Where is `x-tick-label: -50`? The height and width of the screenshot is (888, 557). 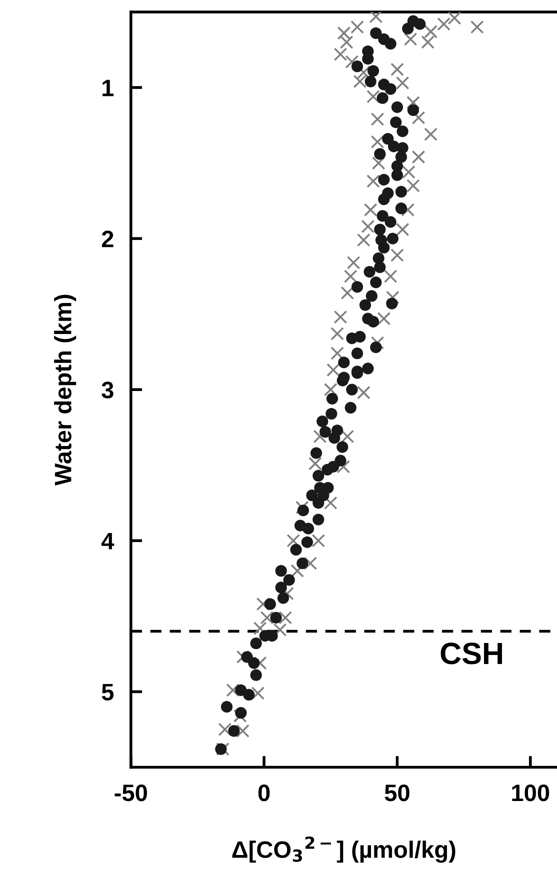
x-tick-label: -50 is located at coordinates (130, 793).